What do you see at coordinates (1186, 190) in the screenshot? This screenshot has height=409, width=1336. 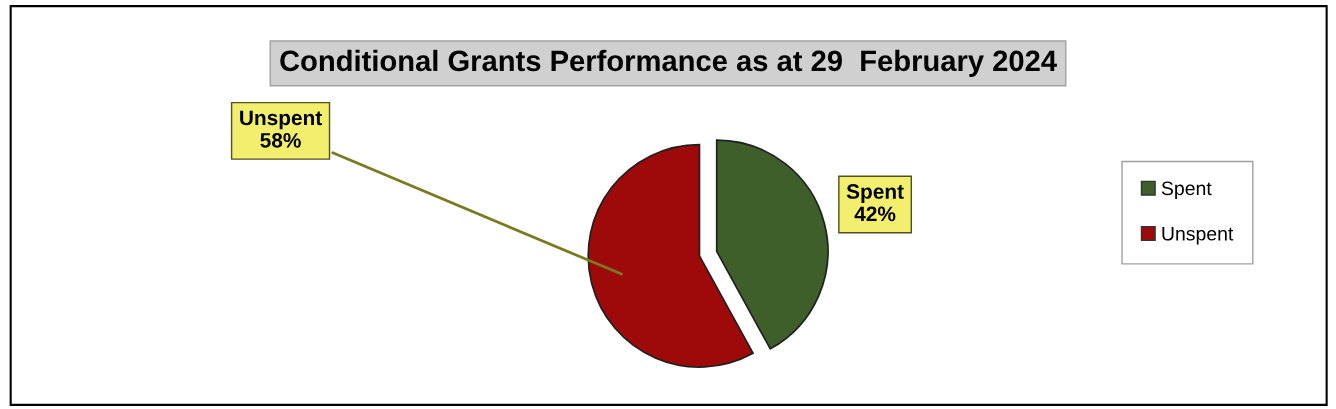 I see `legend-label: Spent` at bounding box center [1186, 190].